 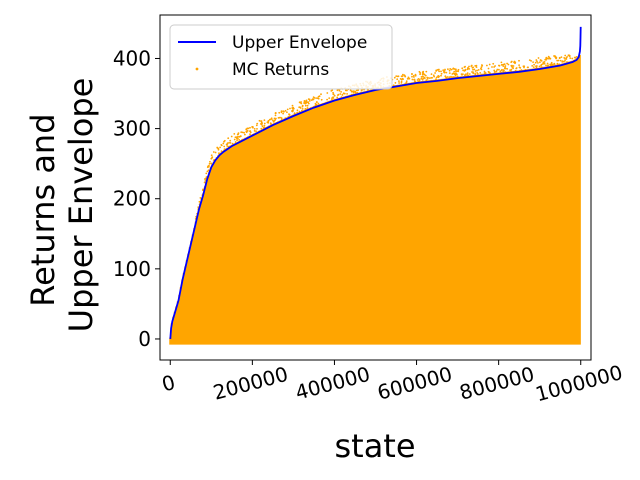 What do you see at coordinates (299, 43) in the screenshot?
I see `legend-entry-upper-envelope: Upper Envelope` at bounding box center [299, 43].